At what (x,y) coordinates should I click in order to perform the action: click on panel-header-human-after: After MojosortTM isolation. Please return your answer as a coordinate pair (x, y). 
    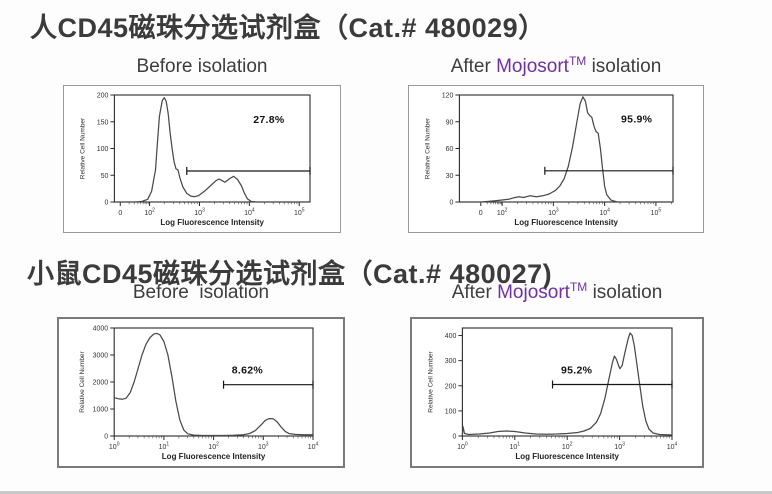
    Looking at the image, I should click on (556, 66).